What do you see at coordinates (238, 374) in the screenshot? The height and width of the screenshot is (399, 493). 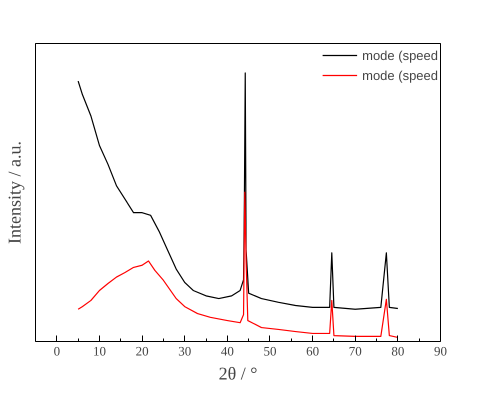 I see `x-axis-title: 2θ / °` at bounding box center [238, 374].